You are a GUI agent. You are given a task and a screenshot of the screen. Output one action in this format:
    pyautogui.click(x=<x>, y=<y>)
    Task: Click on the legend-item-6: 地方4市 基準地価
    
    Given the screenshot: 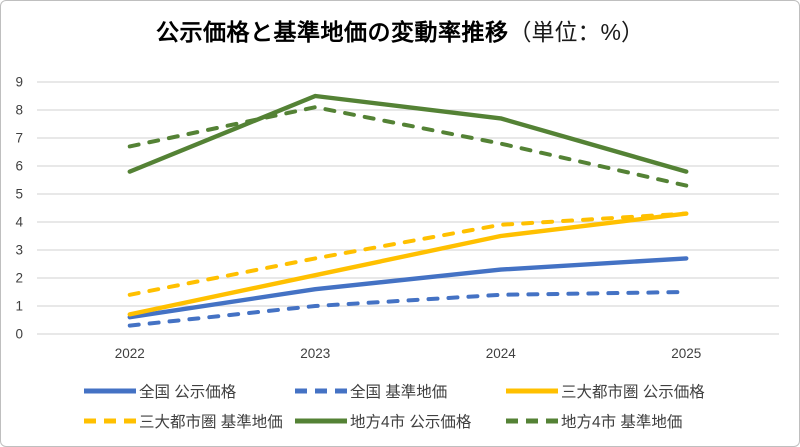 What is the action you would take?
    pyautogui.click(x=607, y=421)
    